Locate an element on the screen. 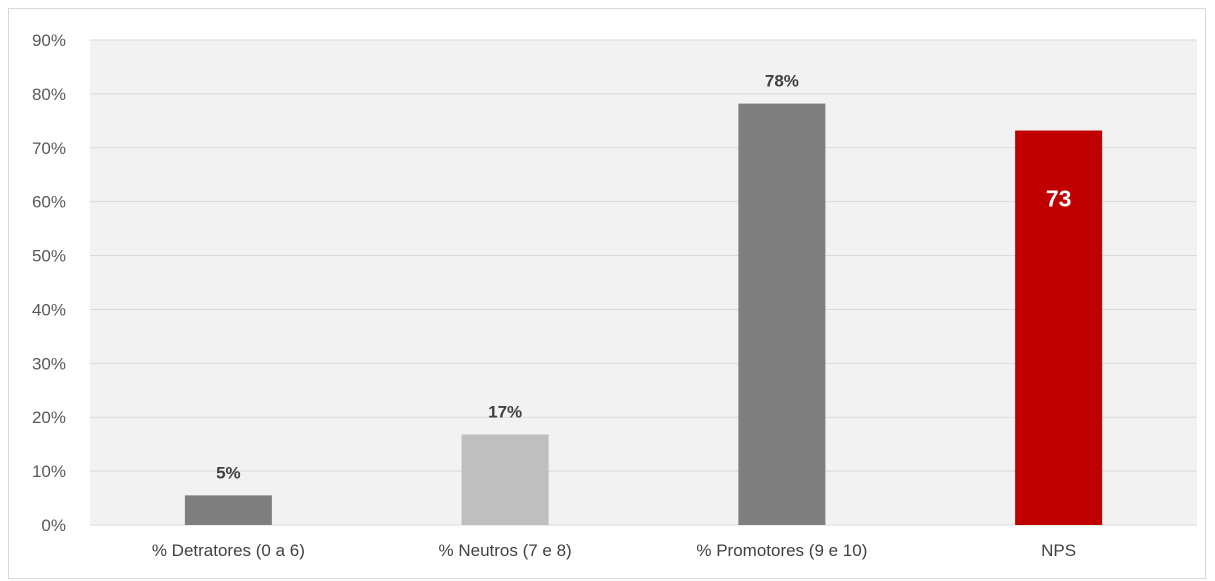  x-category-label: % Promotores (9 e 10) is located at coordinates (781, 550).